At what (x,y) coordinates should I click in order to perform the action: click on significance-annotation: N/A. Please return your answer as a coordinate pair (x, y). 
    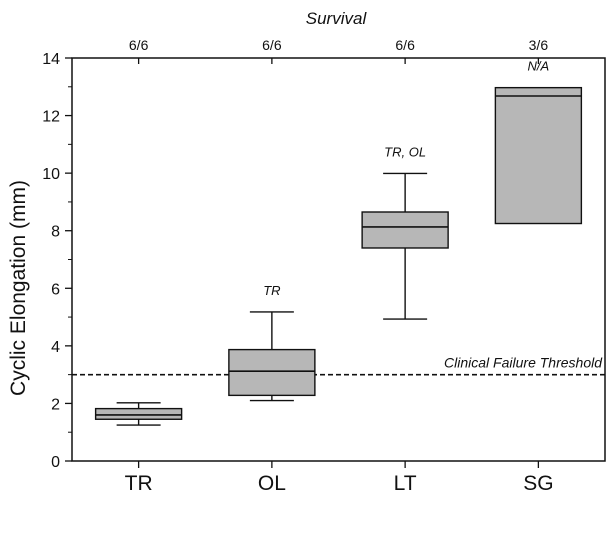
    Looking at the image, I should click on (539, 66).